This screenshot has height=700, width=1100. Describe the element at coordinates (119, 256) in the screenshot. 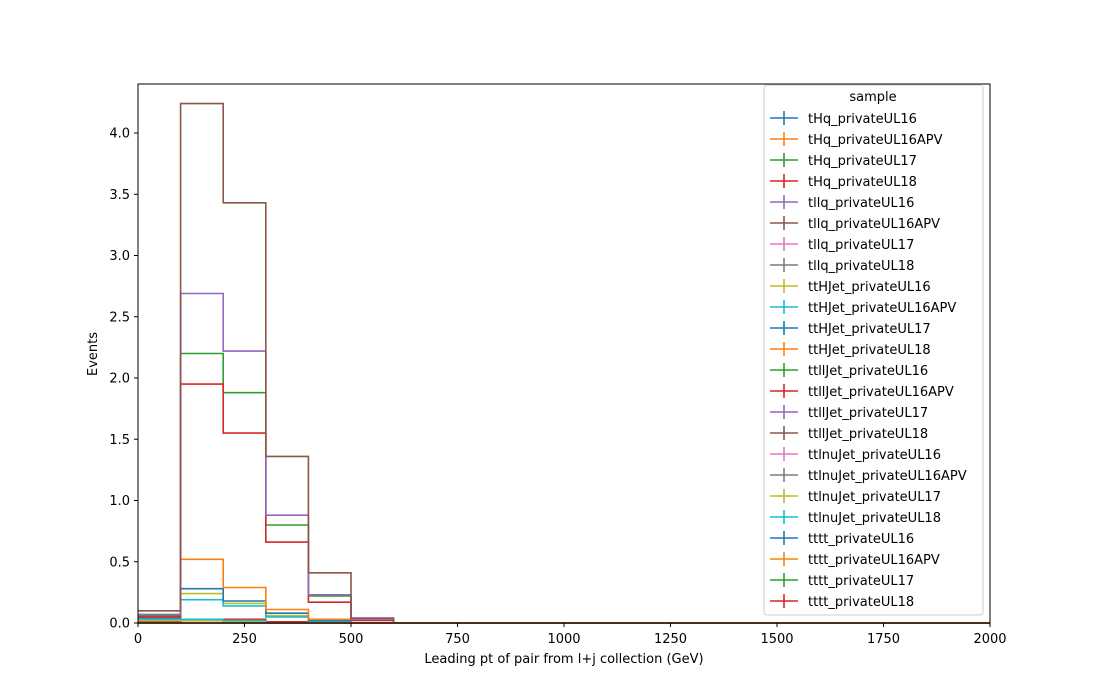

I see `y-tick-label: 3.0` at that location.